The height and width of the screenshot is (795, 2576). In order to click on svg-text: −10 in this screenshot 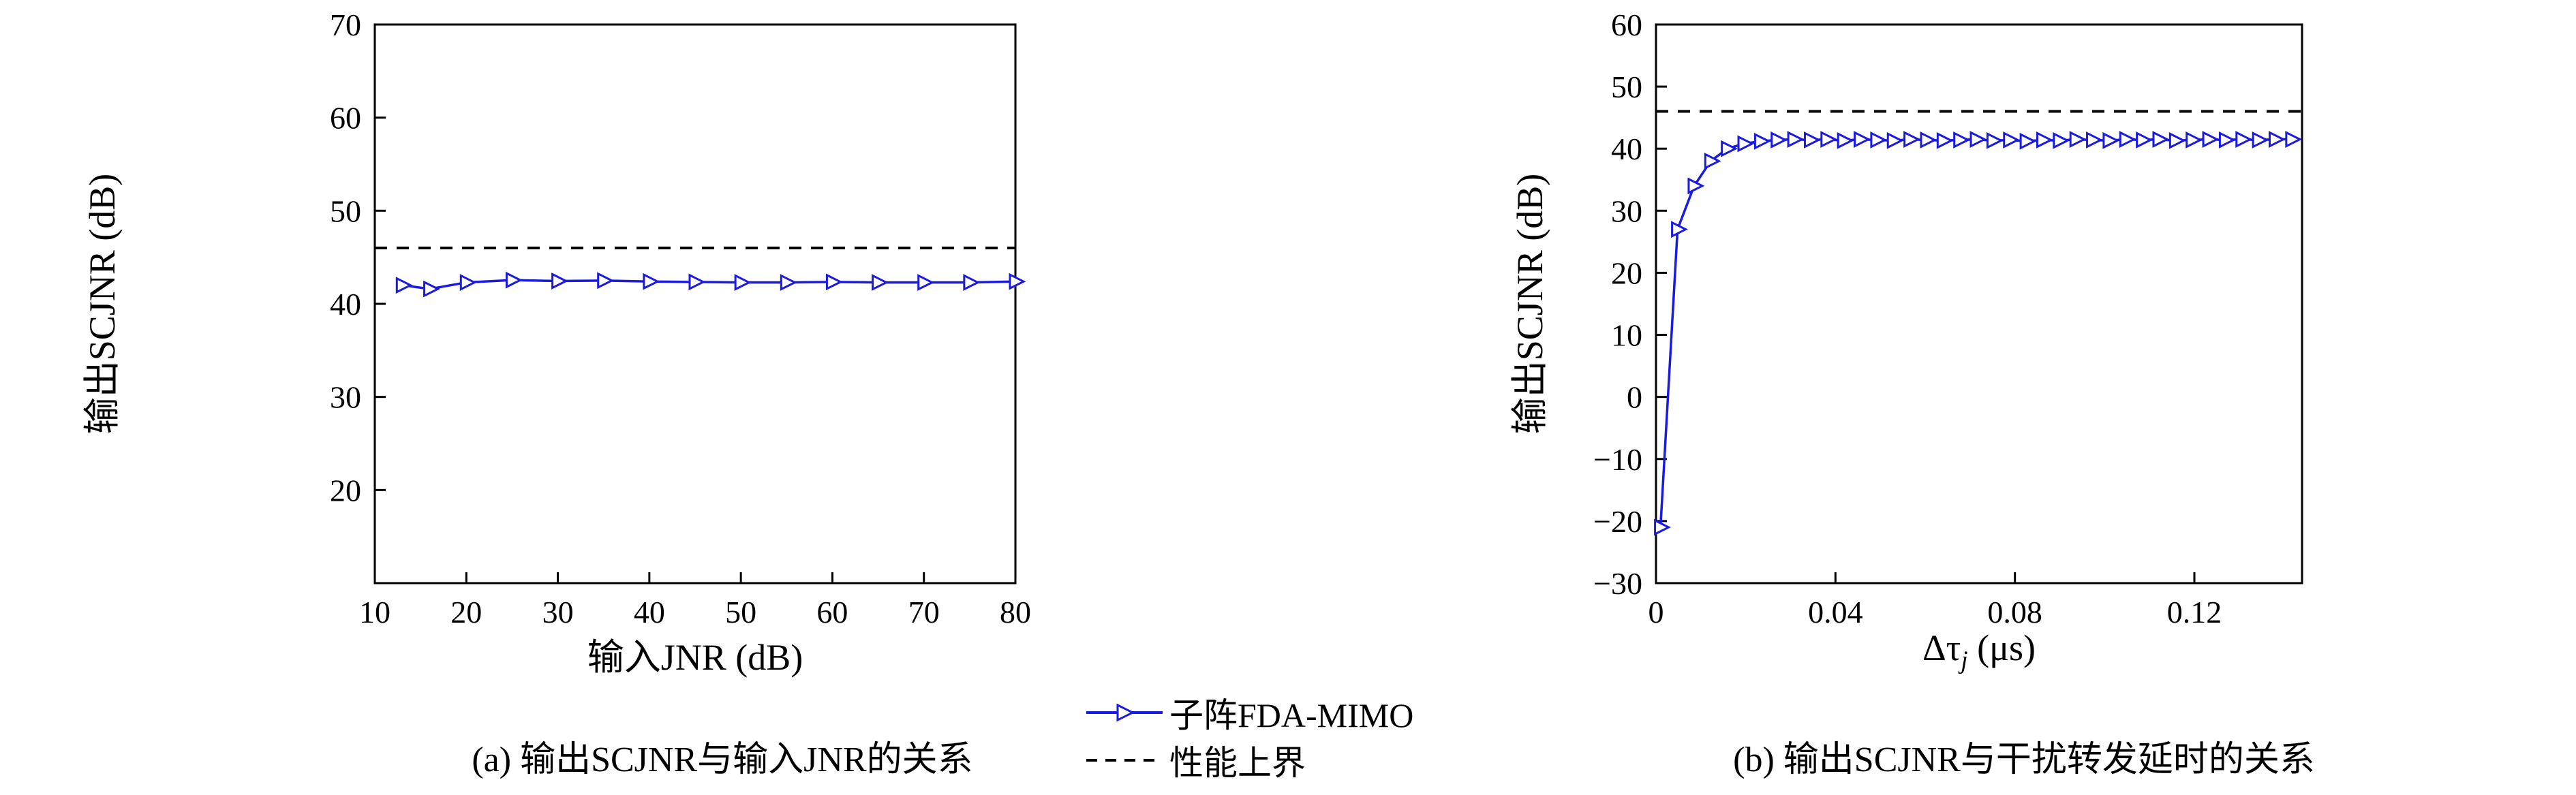, I will do `click(1618, 459)`.